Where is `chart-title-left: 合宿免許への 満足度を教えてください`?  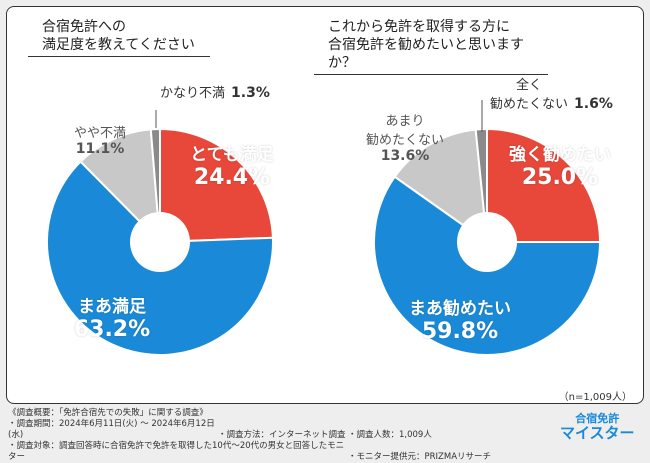
chart-title-left: 合宿免許への 満足度を教えてください is located at coordinates (119, 37).